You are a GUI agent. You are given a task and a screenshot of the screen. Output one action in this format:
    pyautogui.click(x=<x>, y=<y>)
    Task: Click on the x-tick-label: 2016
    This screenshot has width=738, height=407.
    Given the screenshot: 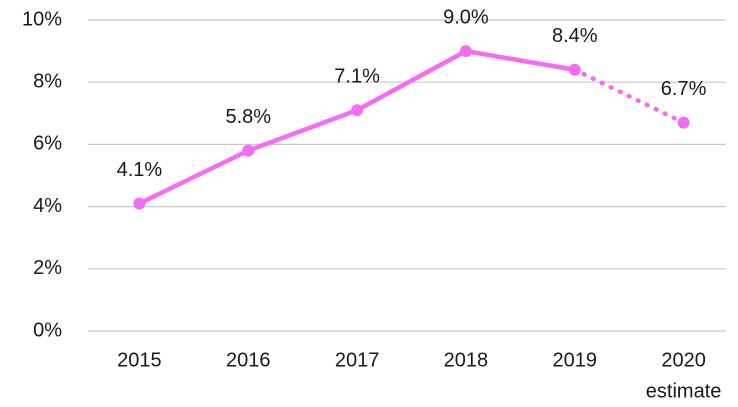 What is the action you would take?
    pyautogui.click(x=248, y=360)
    